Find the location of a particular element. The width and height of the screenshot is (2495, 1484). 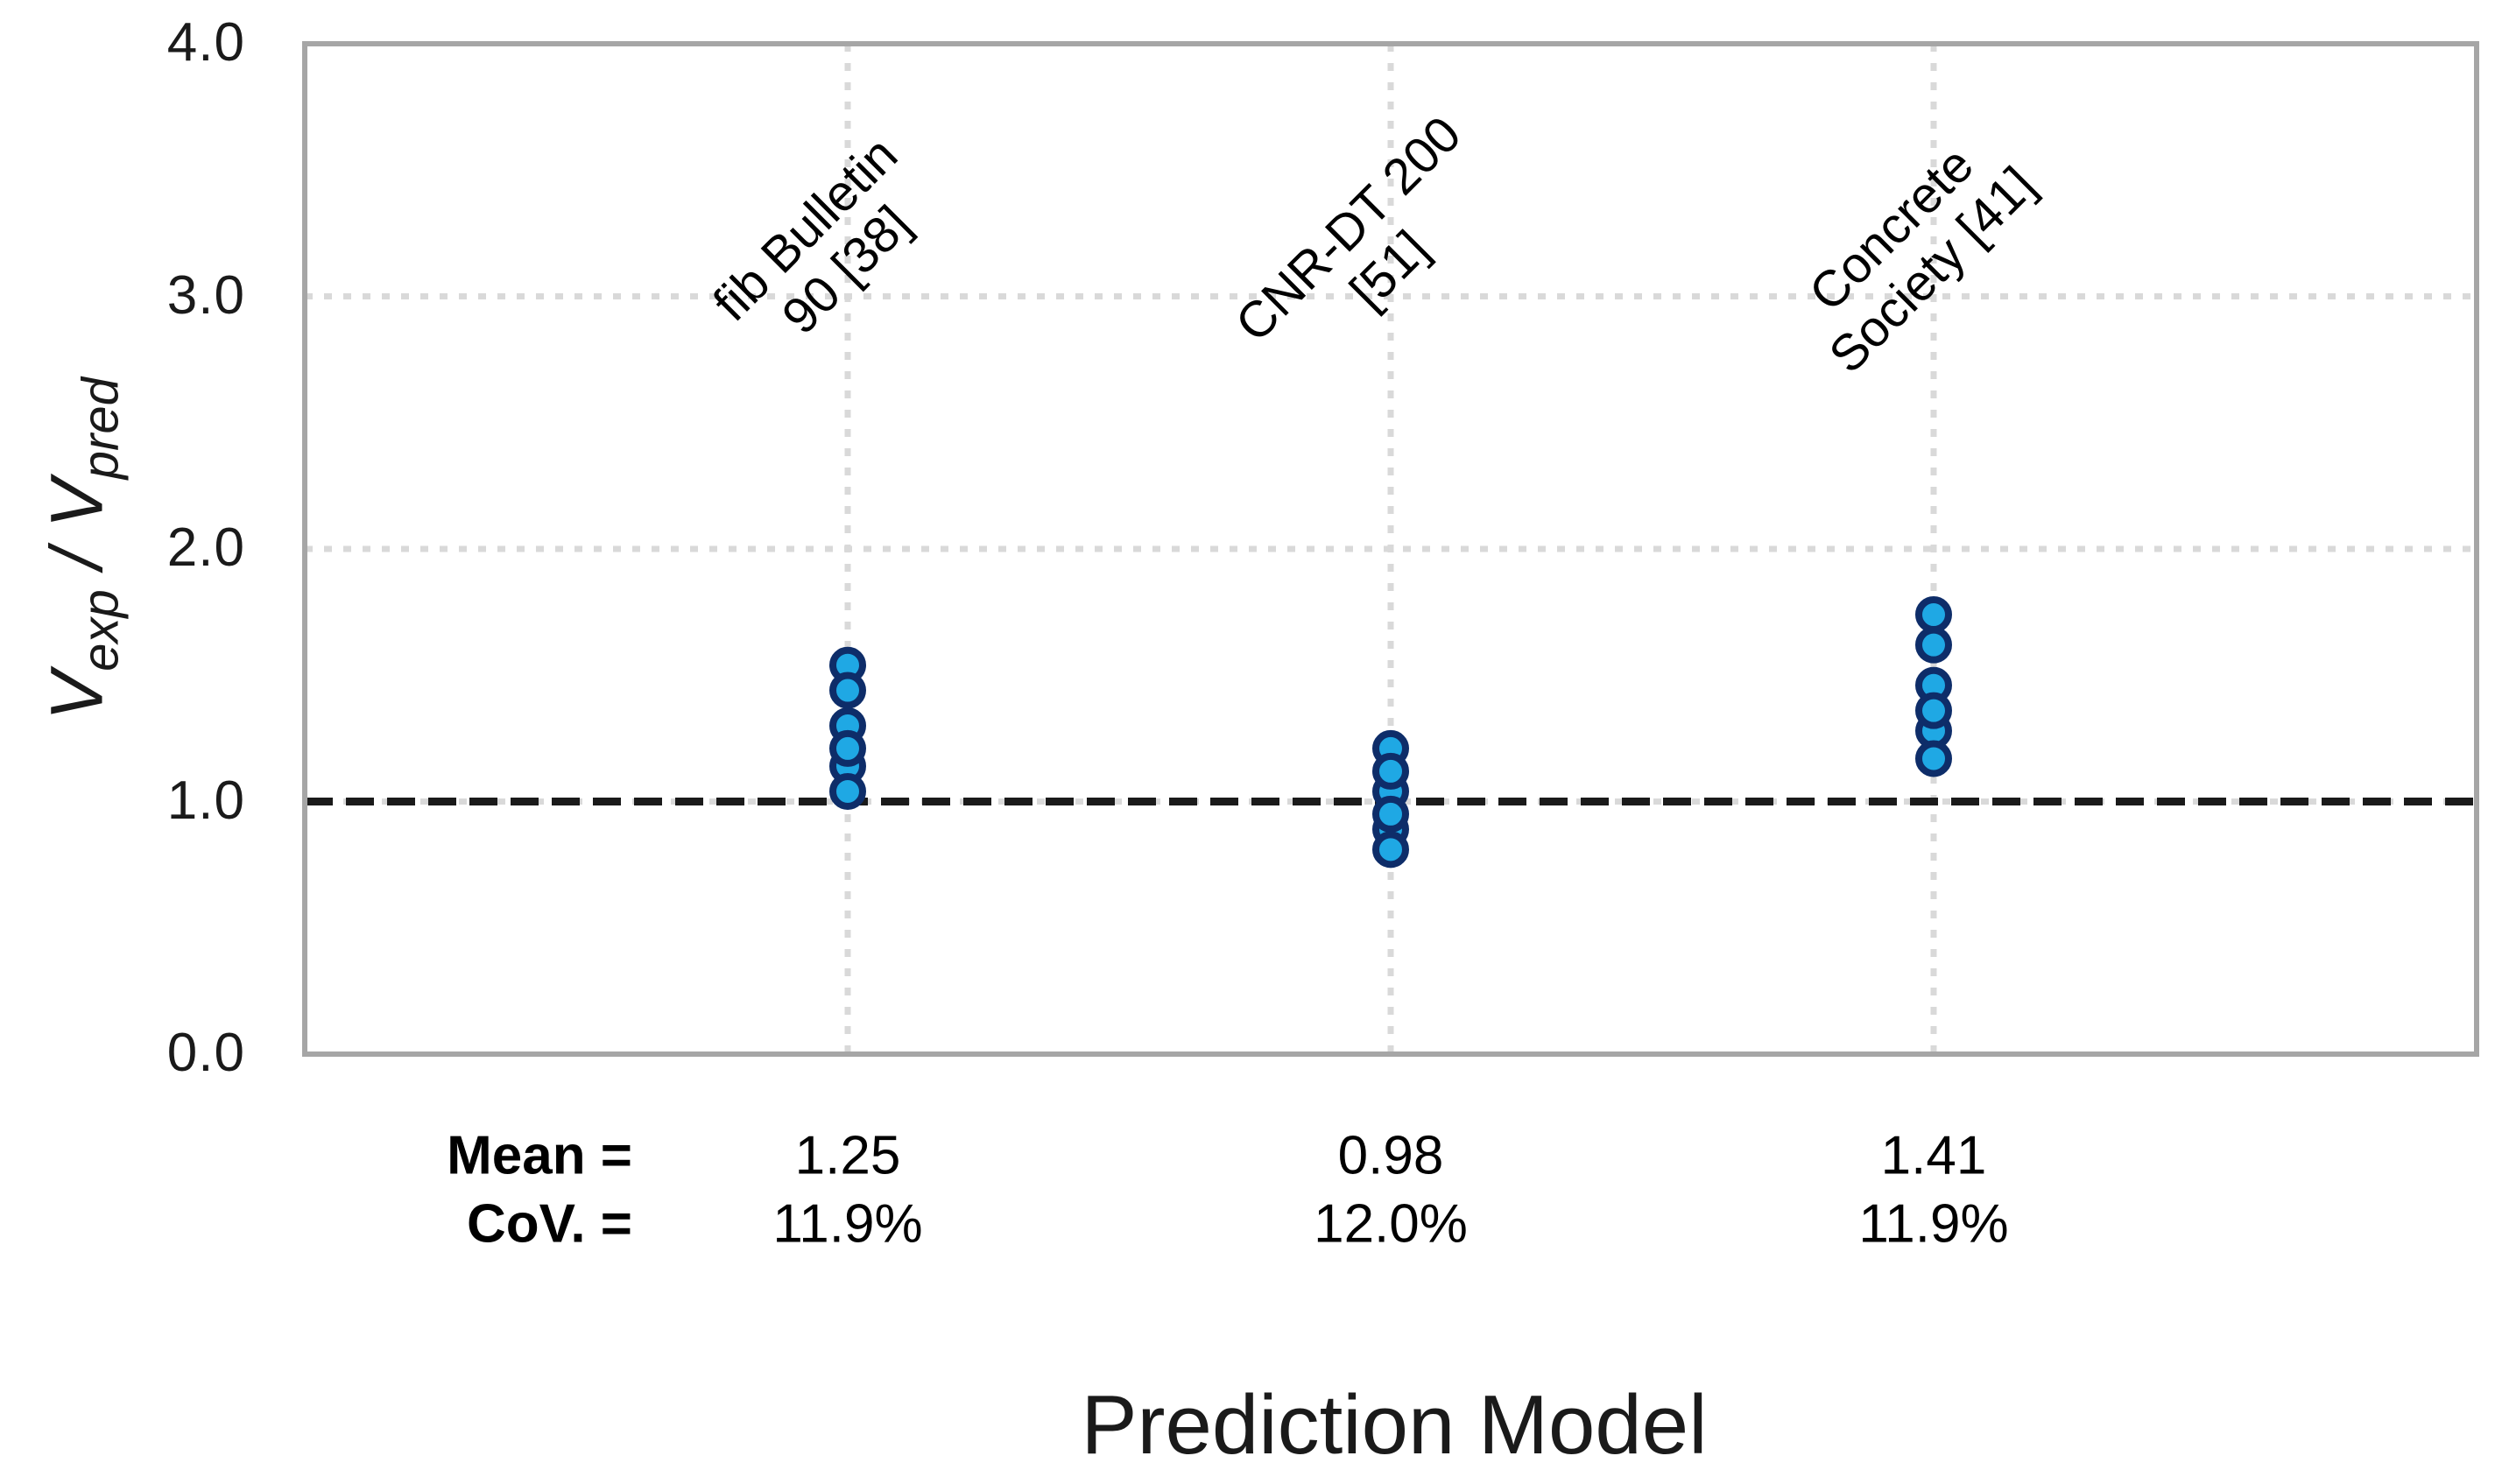

cov-row-label: CoV. = is located at coordinates (549, 1224).